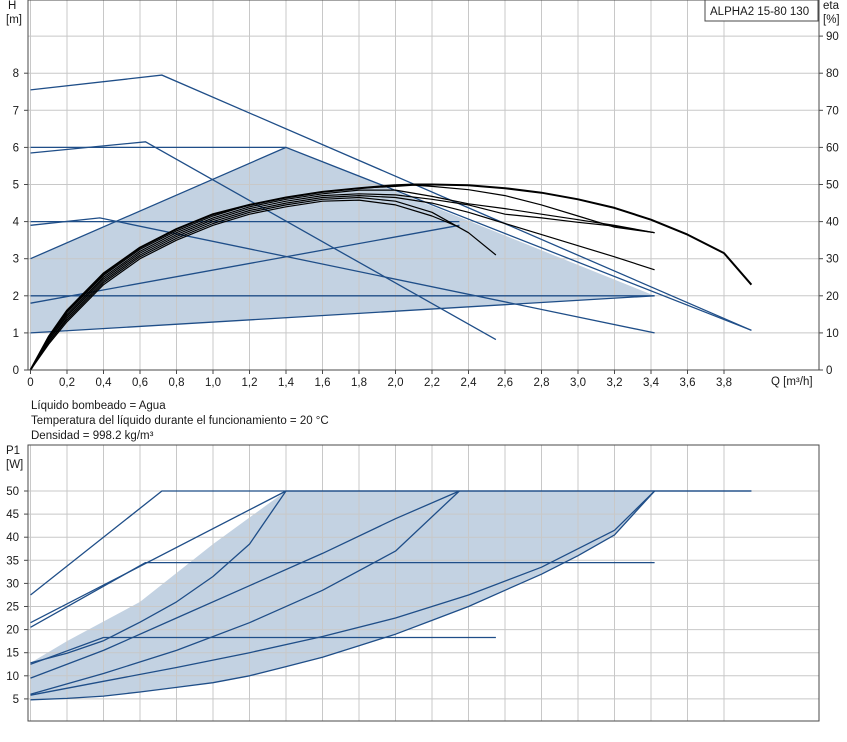 The width and height of the screenshot is (847, 742). What do you see at coordinates (98, 406) in the screenshot?
I see `note-liquid: Líquido bombeado = Agua` at bounding box center [98, 406].